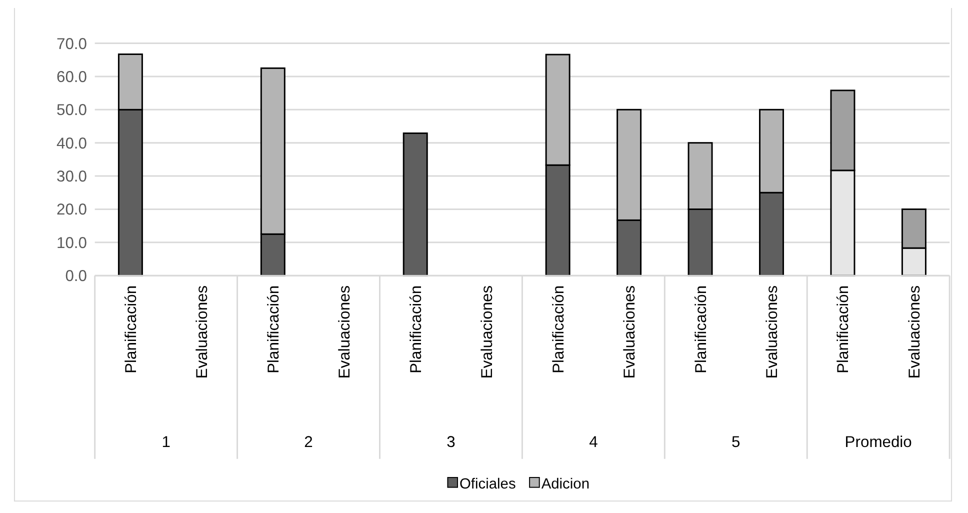  Describe the element at coordinates (565, 484) in the screenshot. I see `legend-label: Adicion` at that location.